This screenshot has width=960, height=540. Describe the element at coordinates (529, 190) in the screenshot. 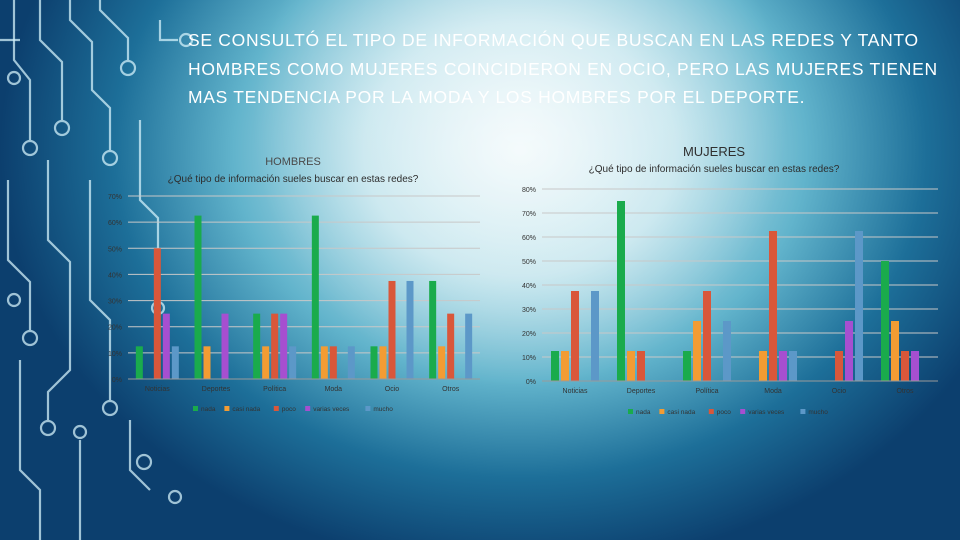

I see `y-tick-label: 80%` at that location.